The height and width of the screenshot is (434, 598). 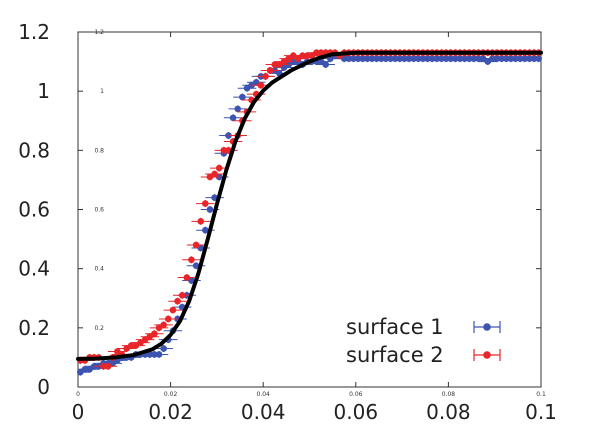 I want to click on x-tick-label: 0.1, so click(x=541, y=412).